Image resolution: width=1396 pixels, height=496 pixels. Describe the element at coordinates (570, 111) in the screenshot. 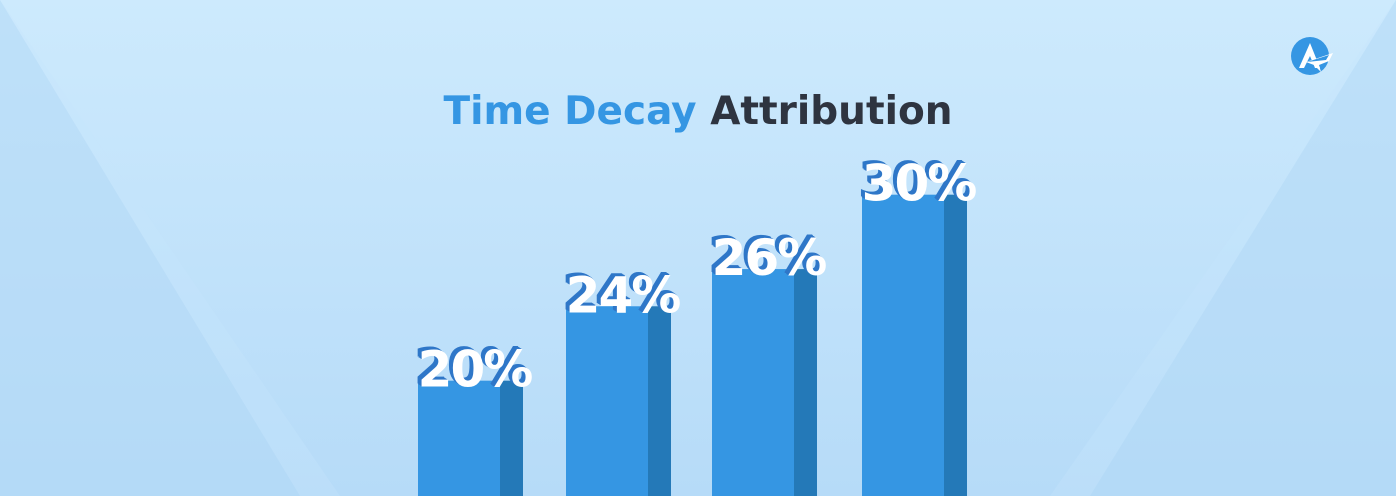

I see `title-highlight: Time Decay` at that location.